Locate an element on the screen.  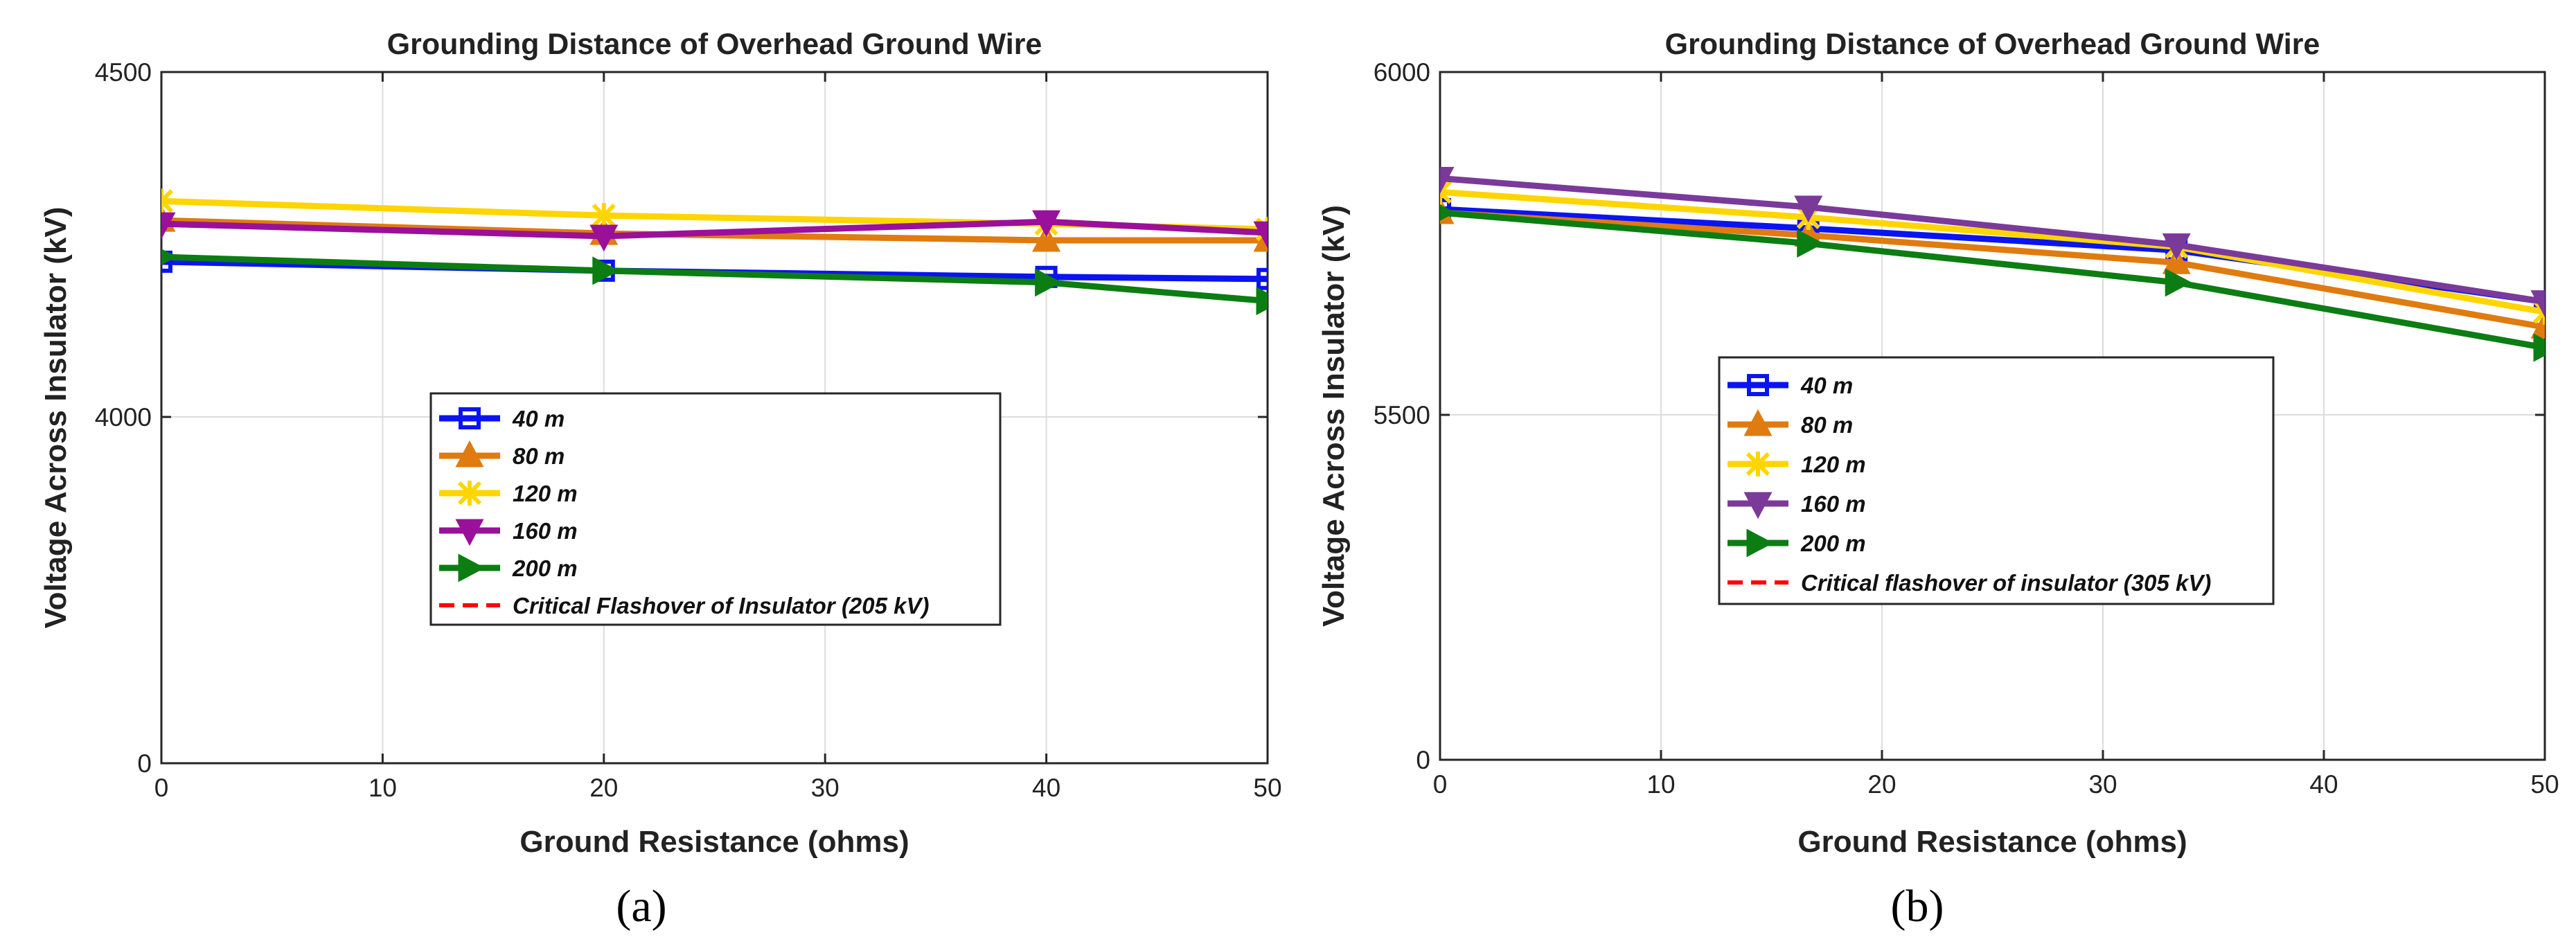
legend-label-a-40-m: 40 m is located at coordinates (538, 419).